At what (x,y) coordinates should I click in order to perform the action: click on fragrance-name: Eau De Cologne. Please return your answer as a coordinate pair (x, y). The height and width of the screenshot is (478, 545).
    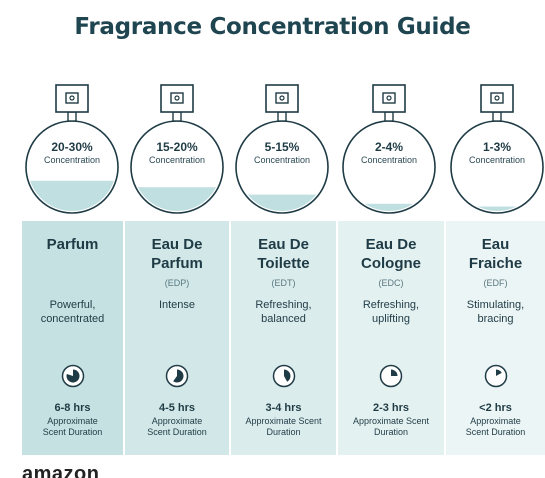
    Looking at the image, I should click on (391, 254).